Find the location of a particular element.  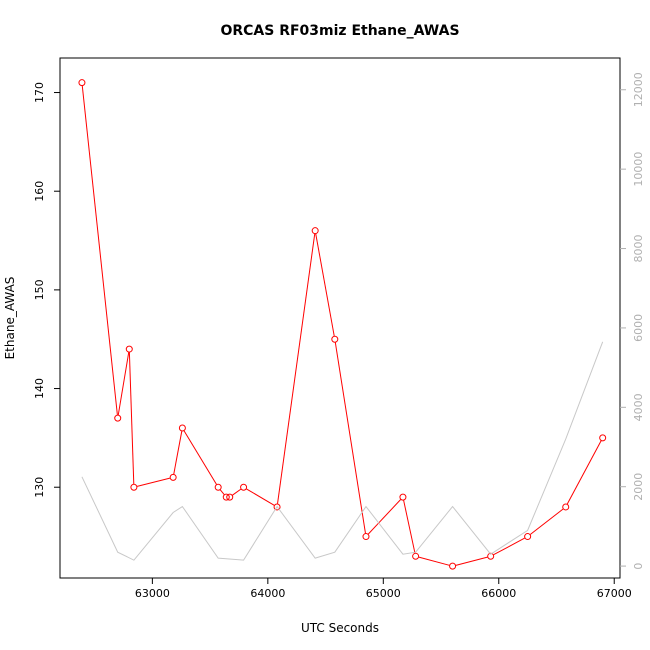

y-tick-label: 170 is located at coordinates (39, 92).